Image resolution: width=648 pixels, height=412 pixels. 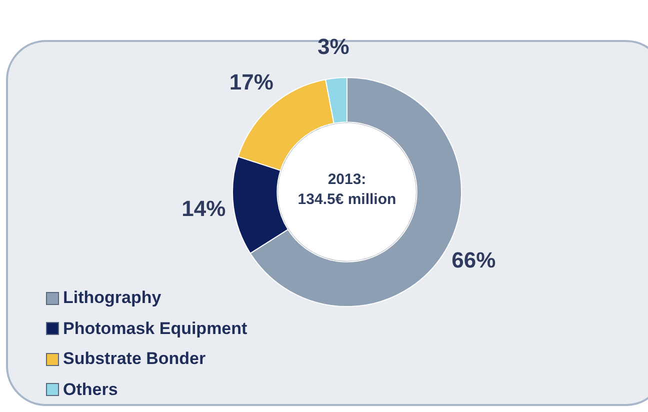 I want to click on data-label: 17%, so click(x=251, y=82).